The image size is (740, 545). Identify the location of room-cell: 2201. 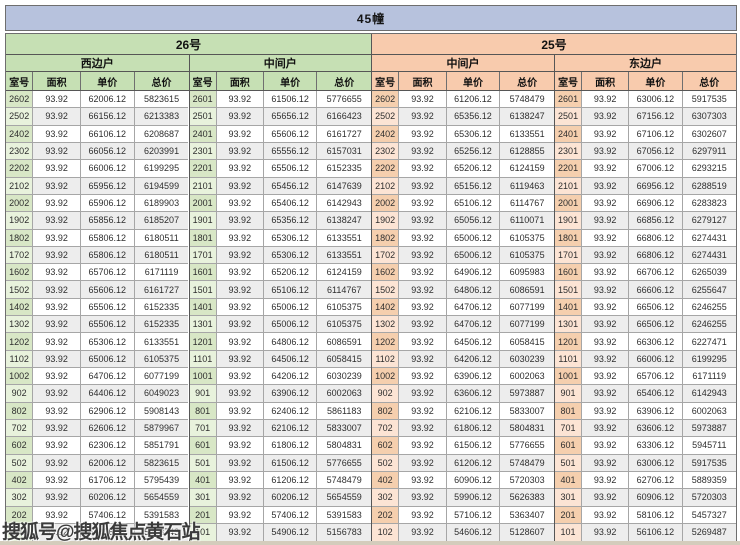
(203, 169).